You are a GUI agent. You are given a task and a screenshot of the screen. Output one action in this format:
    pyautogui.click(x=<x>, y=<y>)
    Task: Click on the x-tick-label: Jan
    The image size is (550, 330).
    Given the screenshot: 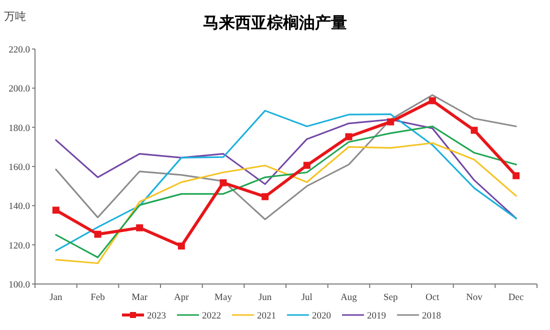 What is the action you would take?
    pyautogui.click(x=56, y=298)
    